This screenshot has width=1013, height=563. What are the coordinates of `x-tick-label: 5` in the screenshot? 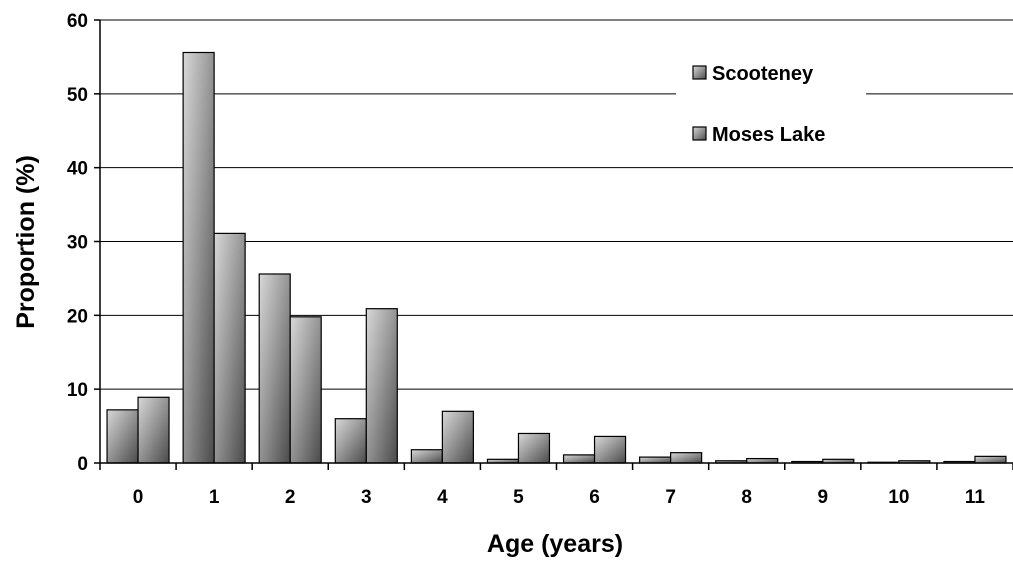 It's located at (518, 497).